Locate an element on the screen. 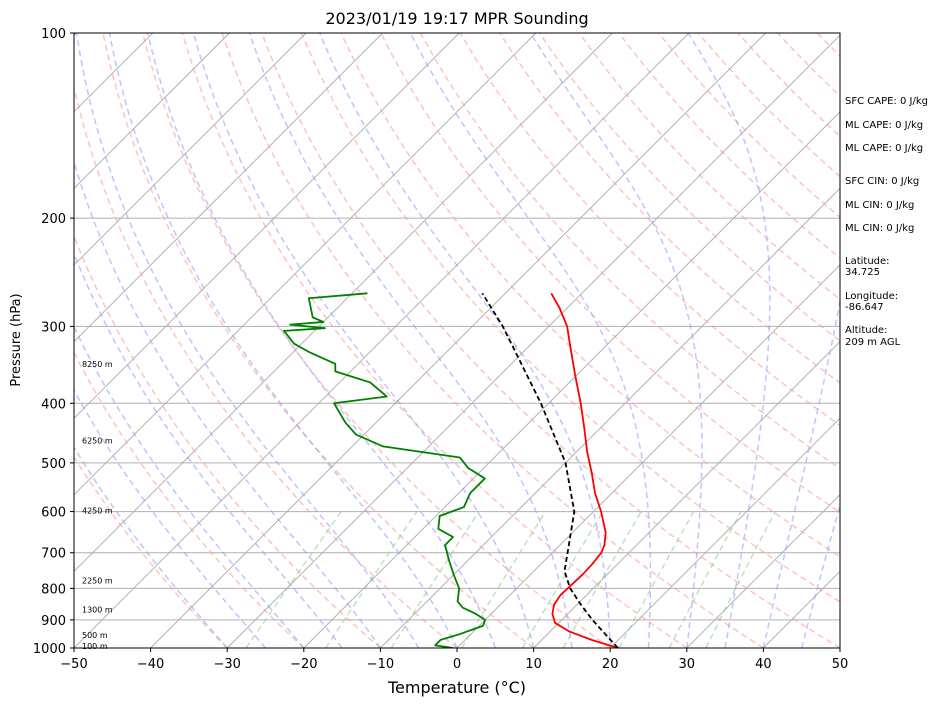  x-tick-label: 40 is located at coordinates (763, 664).